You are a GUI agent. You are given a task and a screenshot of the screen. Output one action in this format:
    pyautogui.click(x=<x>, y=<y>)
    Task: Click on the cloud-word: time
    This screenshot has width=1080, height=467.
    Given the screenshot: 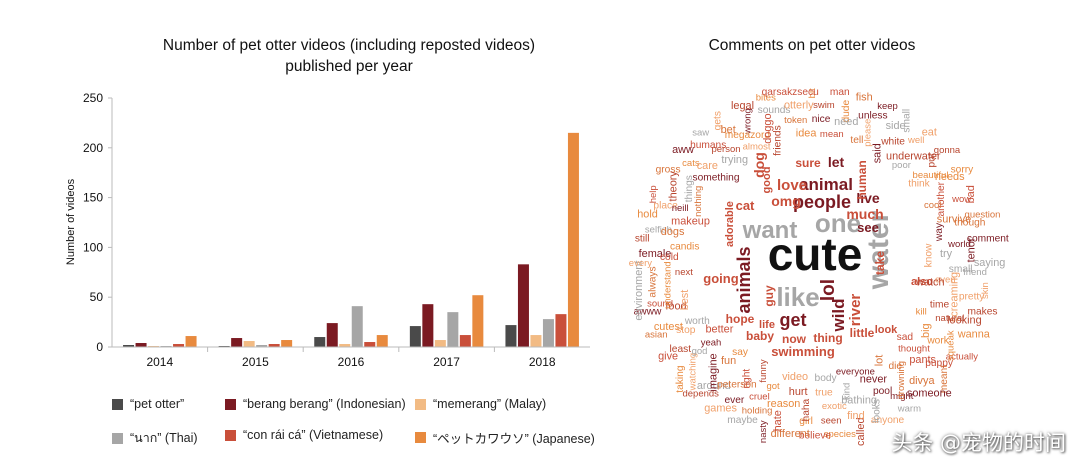 What is the action you would take?
    pyautogui.click(x=940, y=304)
    